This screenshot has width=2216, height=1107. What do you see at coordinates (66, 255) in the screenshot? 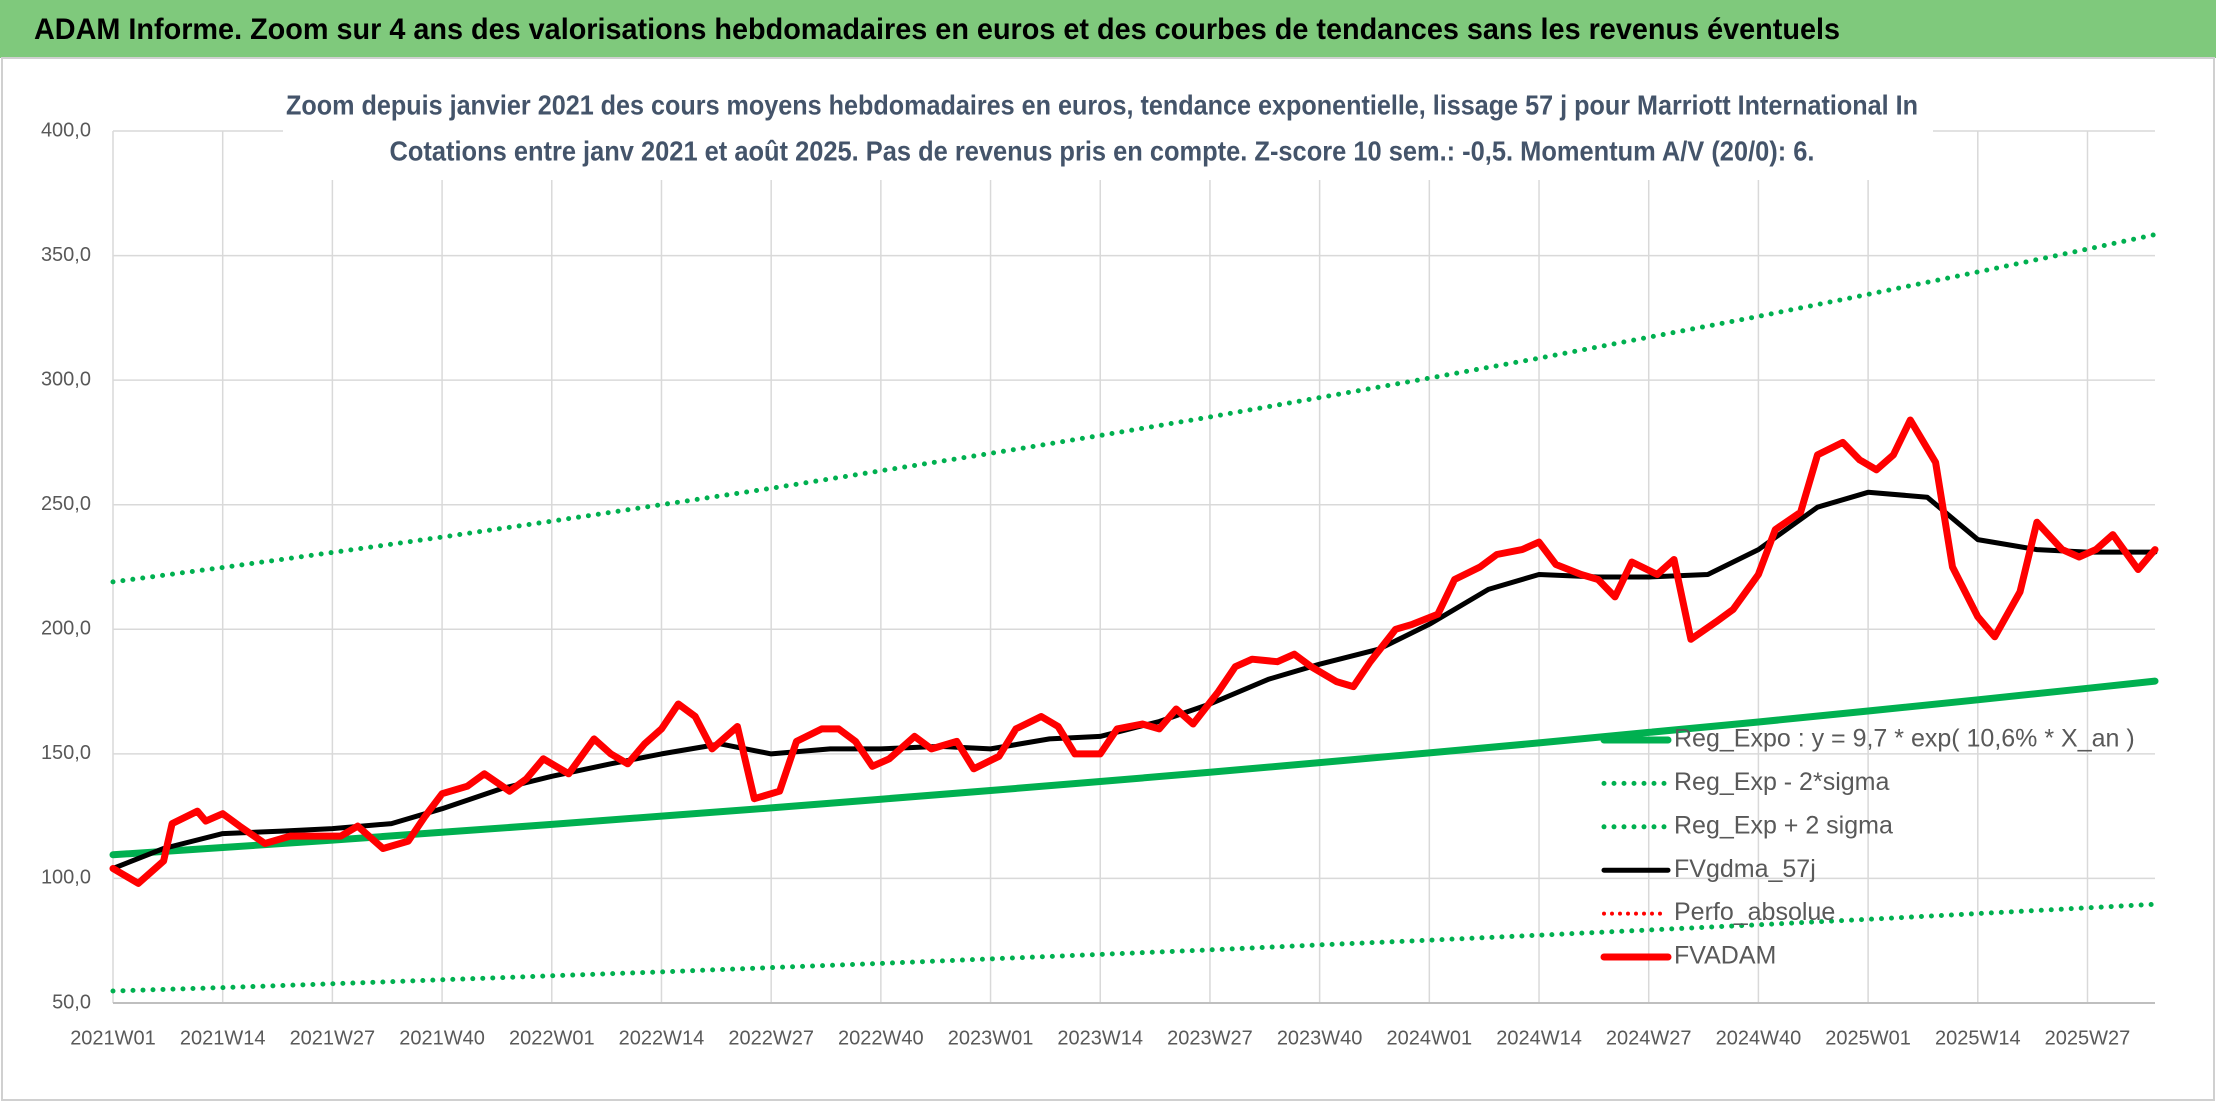
I see `y-tick-label: 350,0` at bounding box center [66, 255].